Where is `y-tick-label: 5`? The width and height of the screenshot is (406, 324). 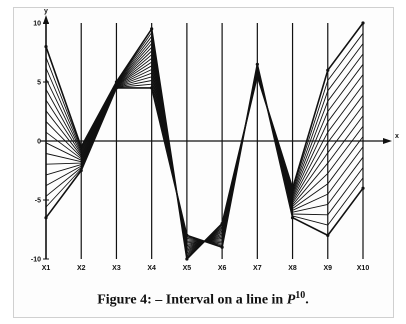 y-tick-label: 5 is located at coordinates (39, 83).